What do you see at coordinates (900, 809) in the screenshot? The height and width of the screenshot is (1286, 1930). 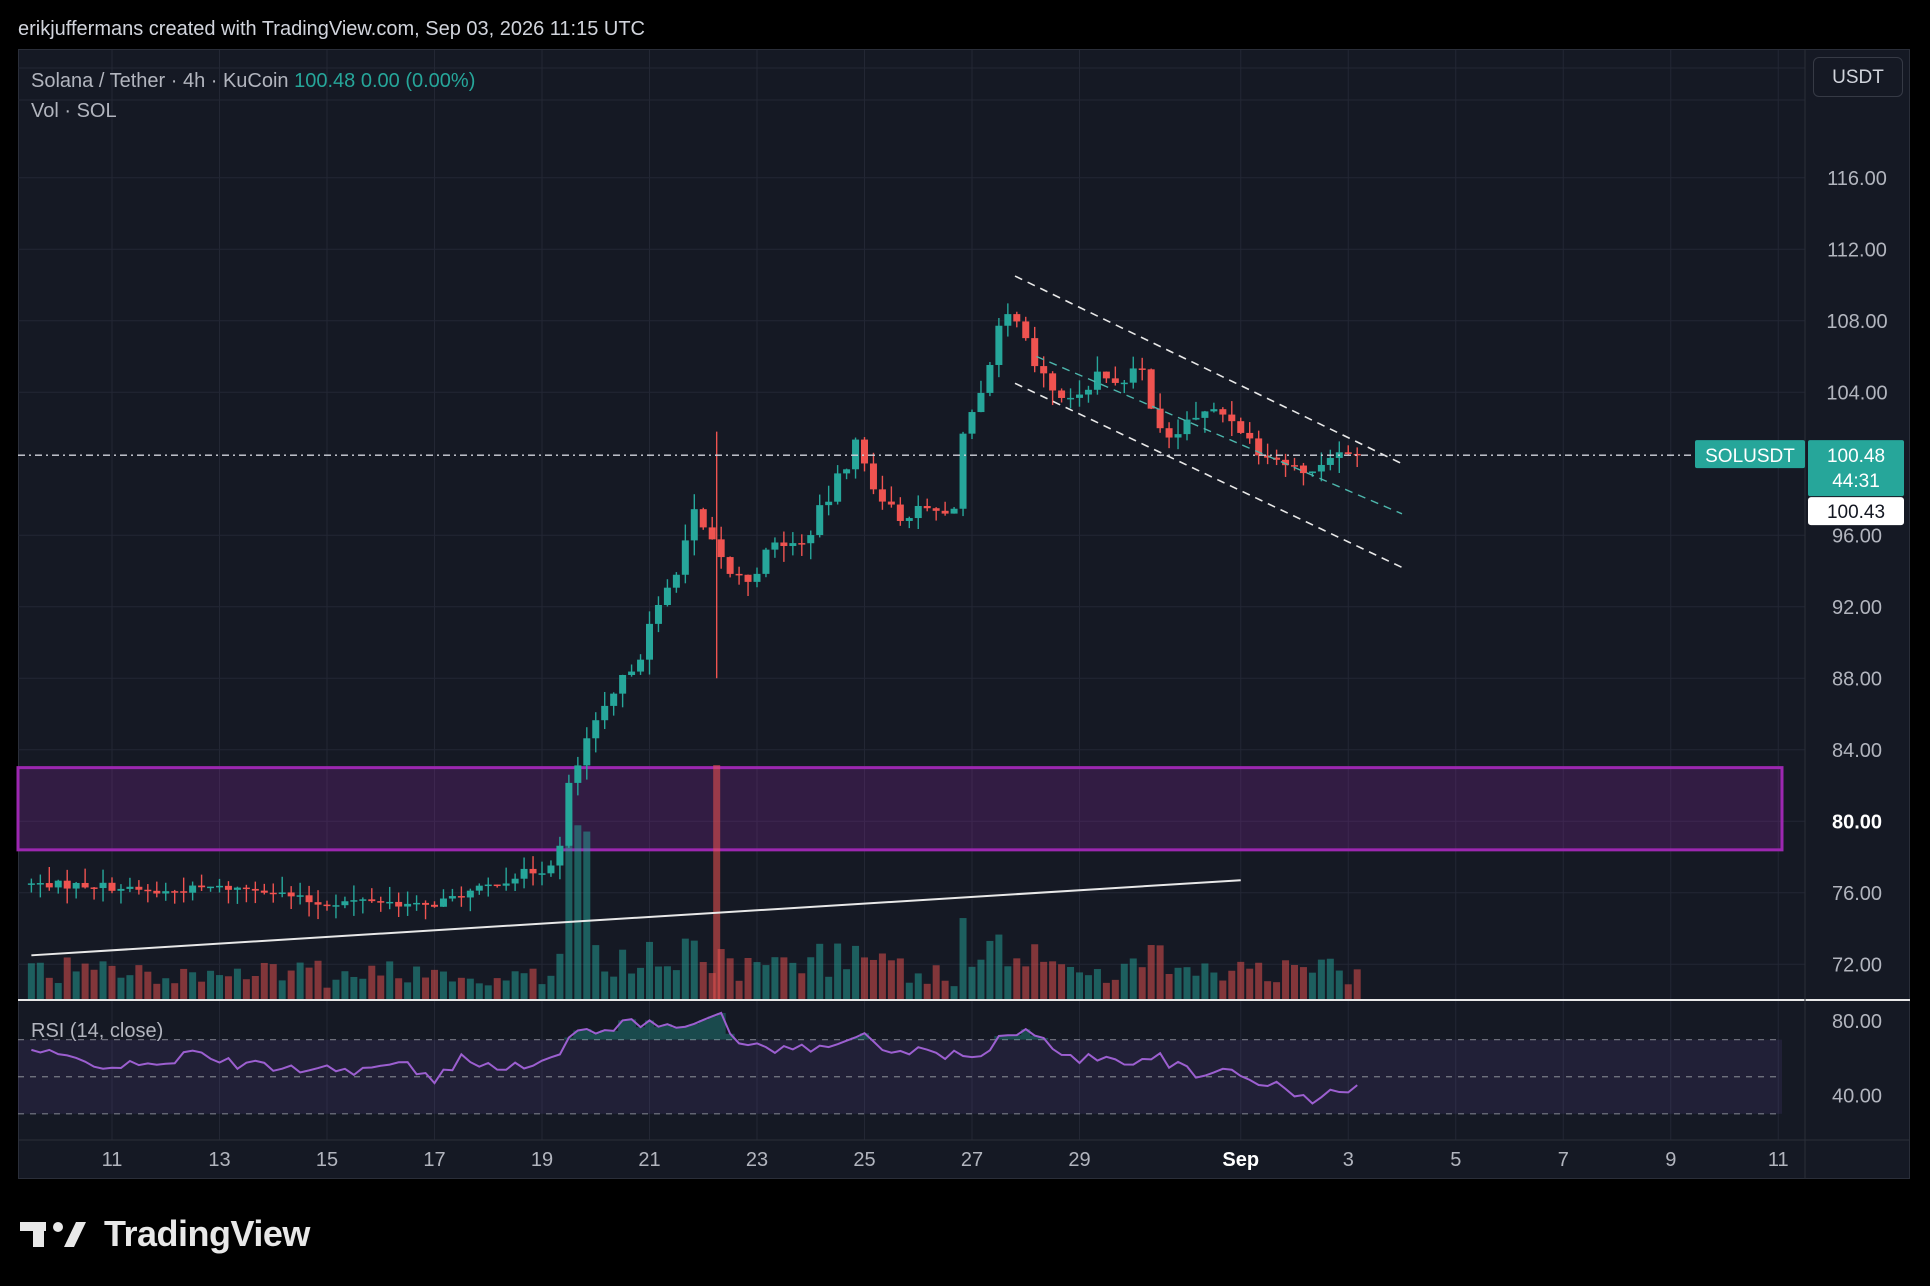 I see `support-zone-box` at bounding box center [900, 809].